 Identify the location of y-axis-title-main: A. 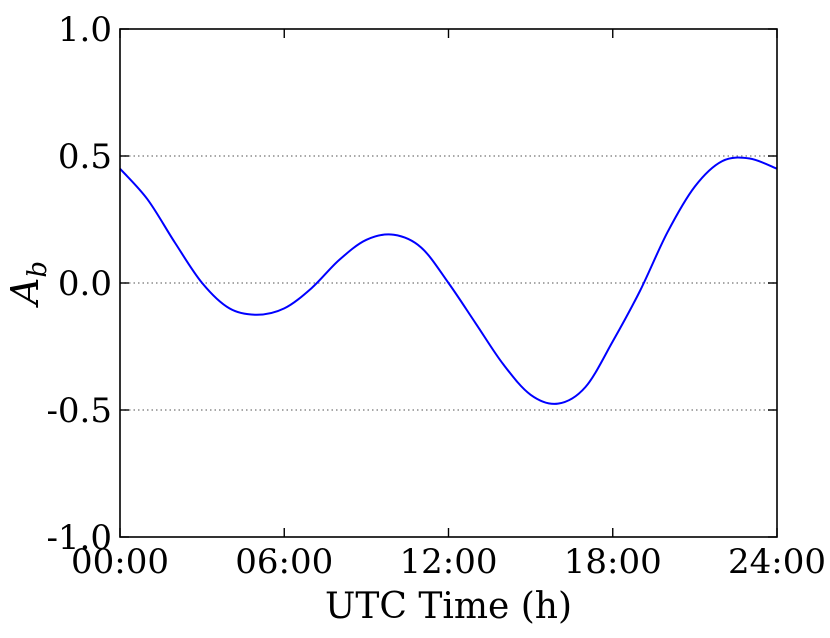
(25, 293).